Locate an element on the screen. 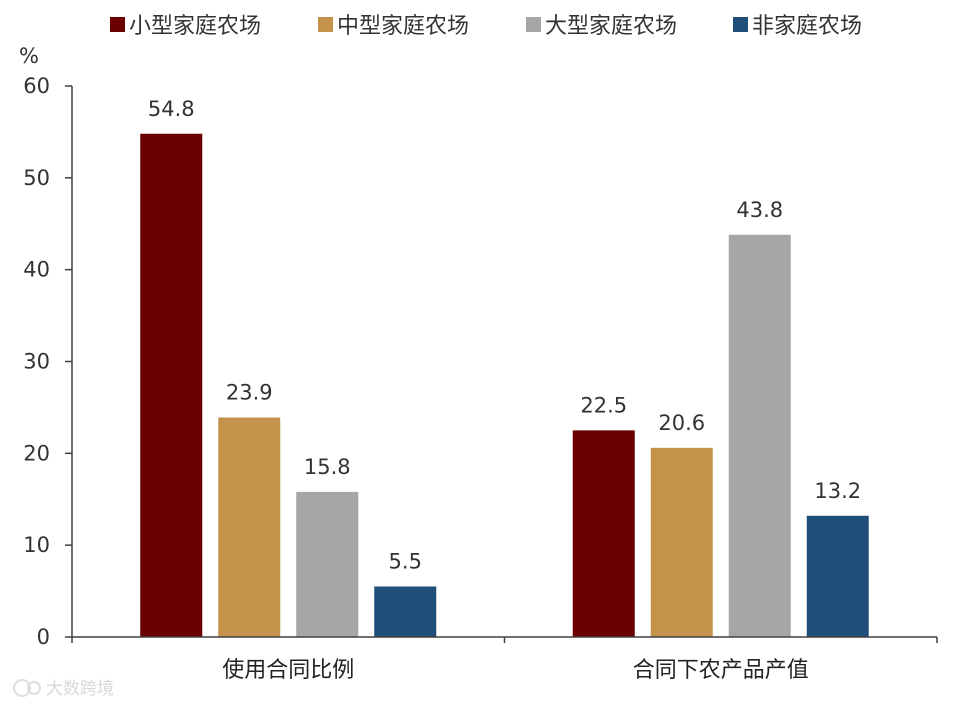 This screenshot has height=706, width=963. watermark: 大数跨境 is located at coordinates (63, 689).